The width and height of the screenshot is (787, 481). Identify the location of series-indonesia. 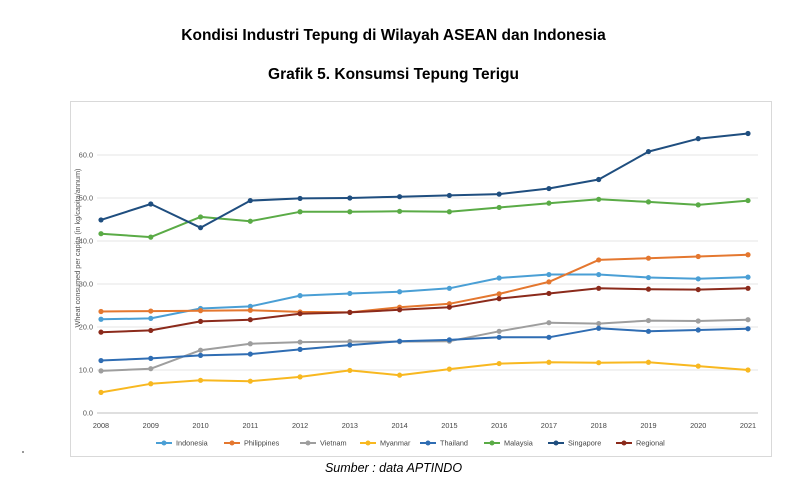
(424, 296).